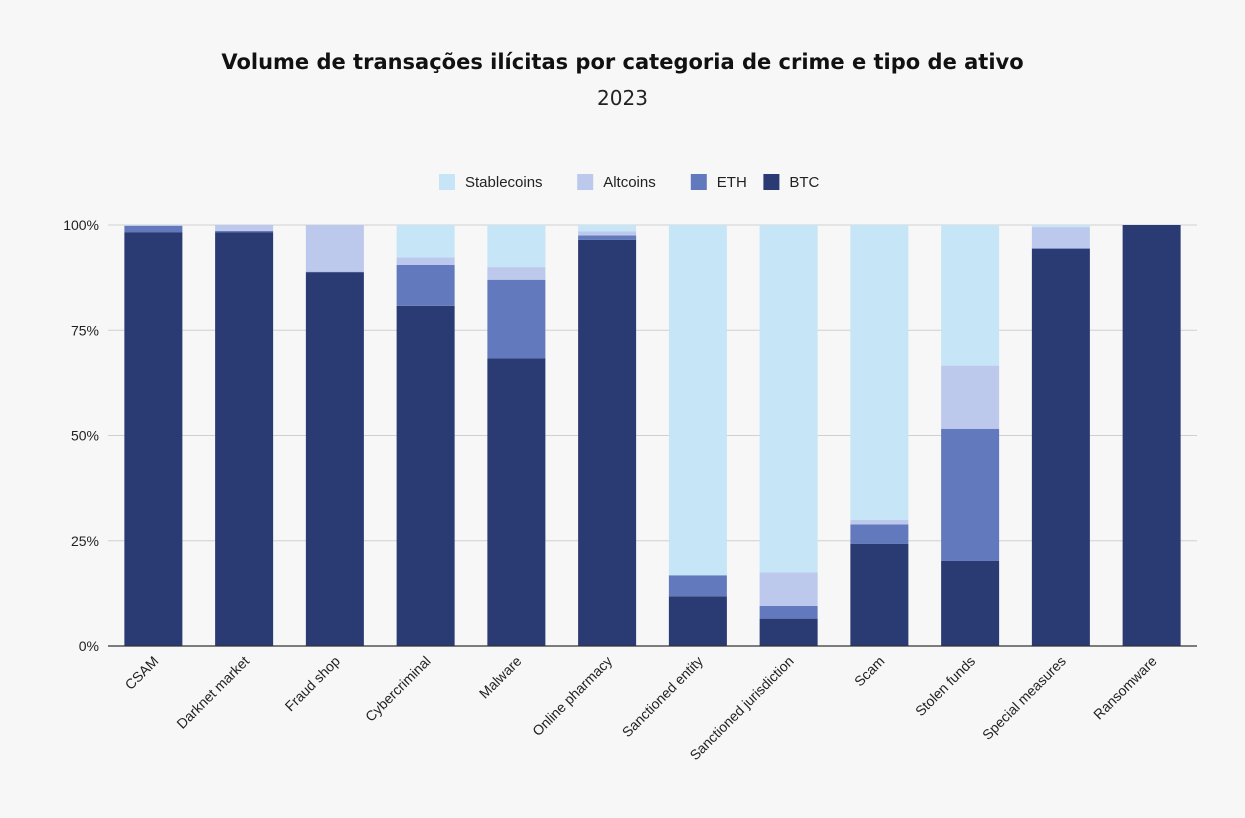 The width and height of the screenshot is (1245, 818). I want to click on x-tick-label: Sanctioned entity, so click(662, 696).